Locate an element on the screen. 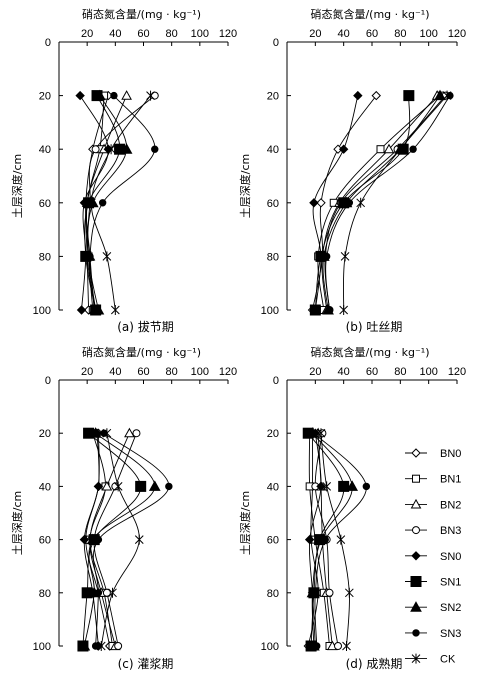 The height and width of the screenshot is (679, 483). series-sn2 is located at coordinates (119, 539).